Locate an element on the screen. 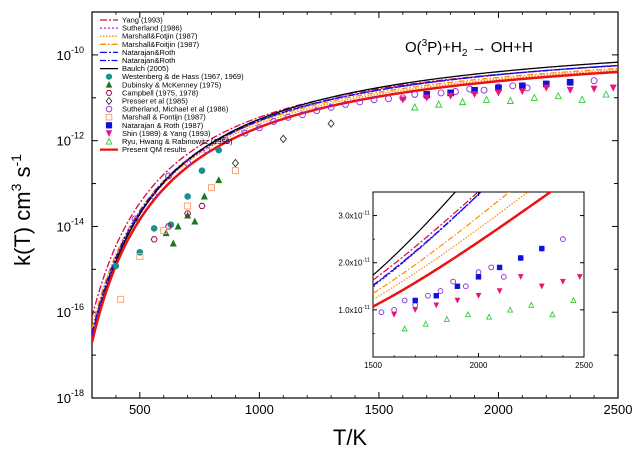 The width and height of the screenshot is (640, 454). inset-data-points is located at coordinates (480, 284).